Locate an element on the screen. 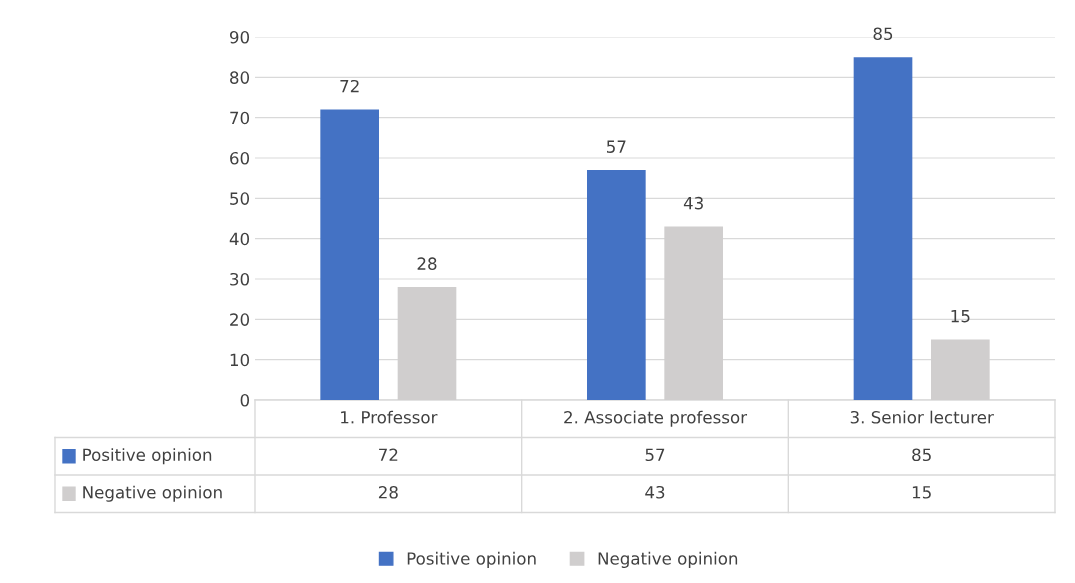  legend-label: Negative opinion is located at coordinates (668, 559).